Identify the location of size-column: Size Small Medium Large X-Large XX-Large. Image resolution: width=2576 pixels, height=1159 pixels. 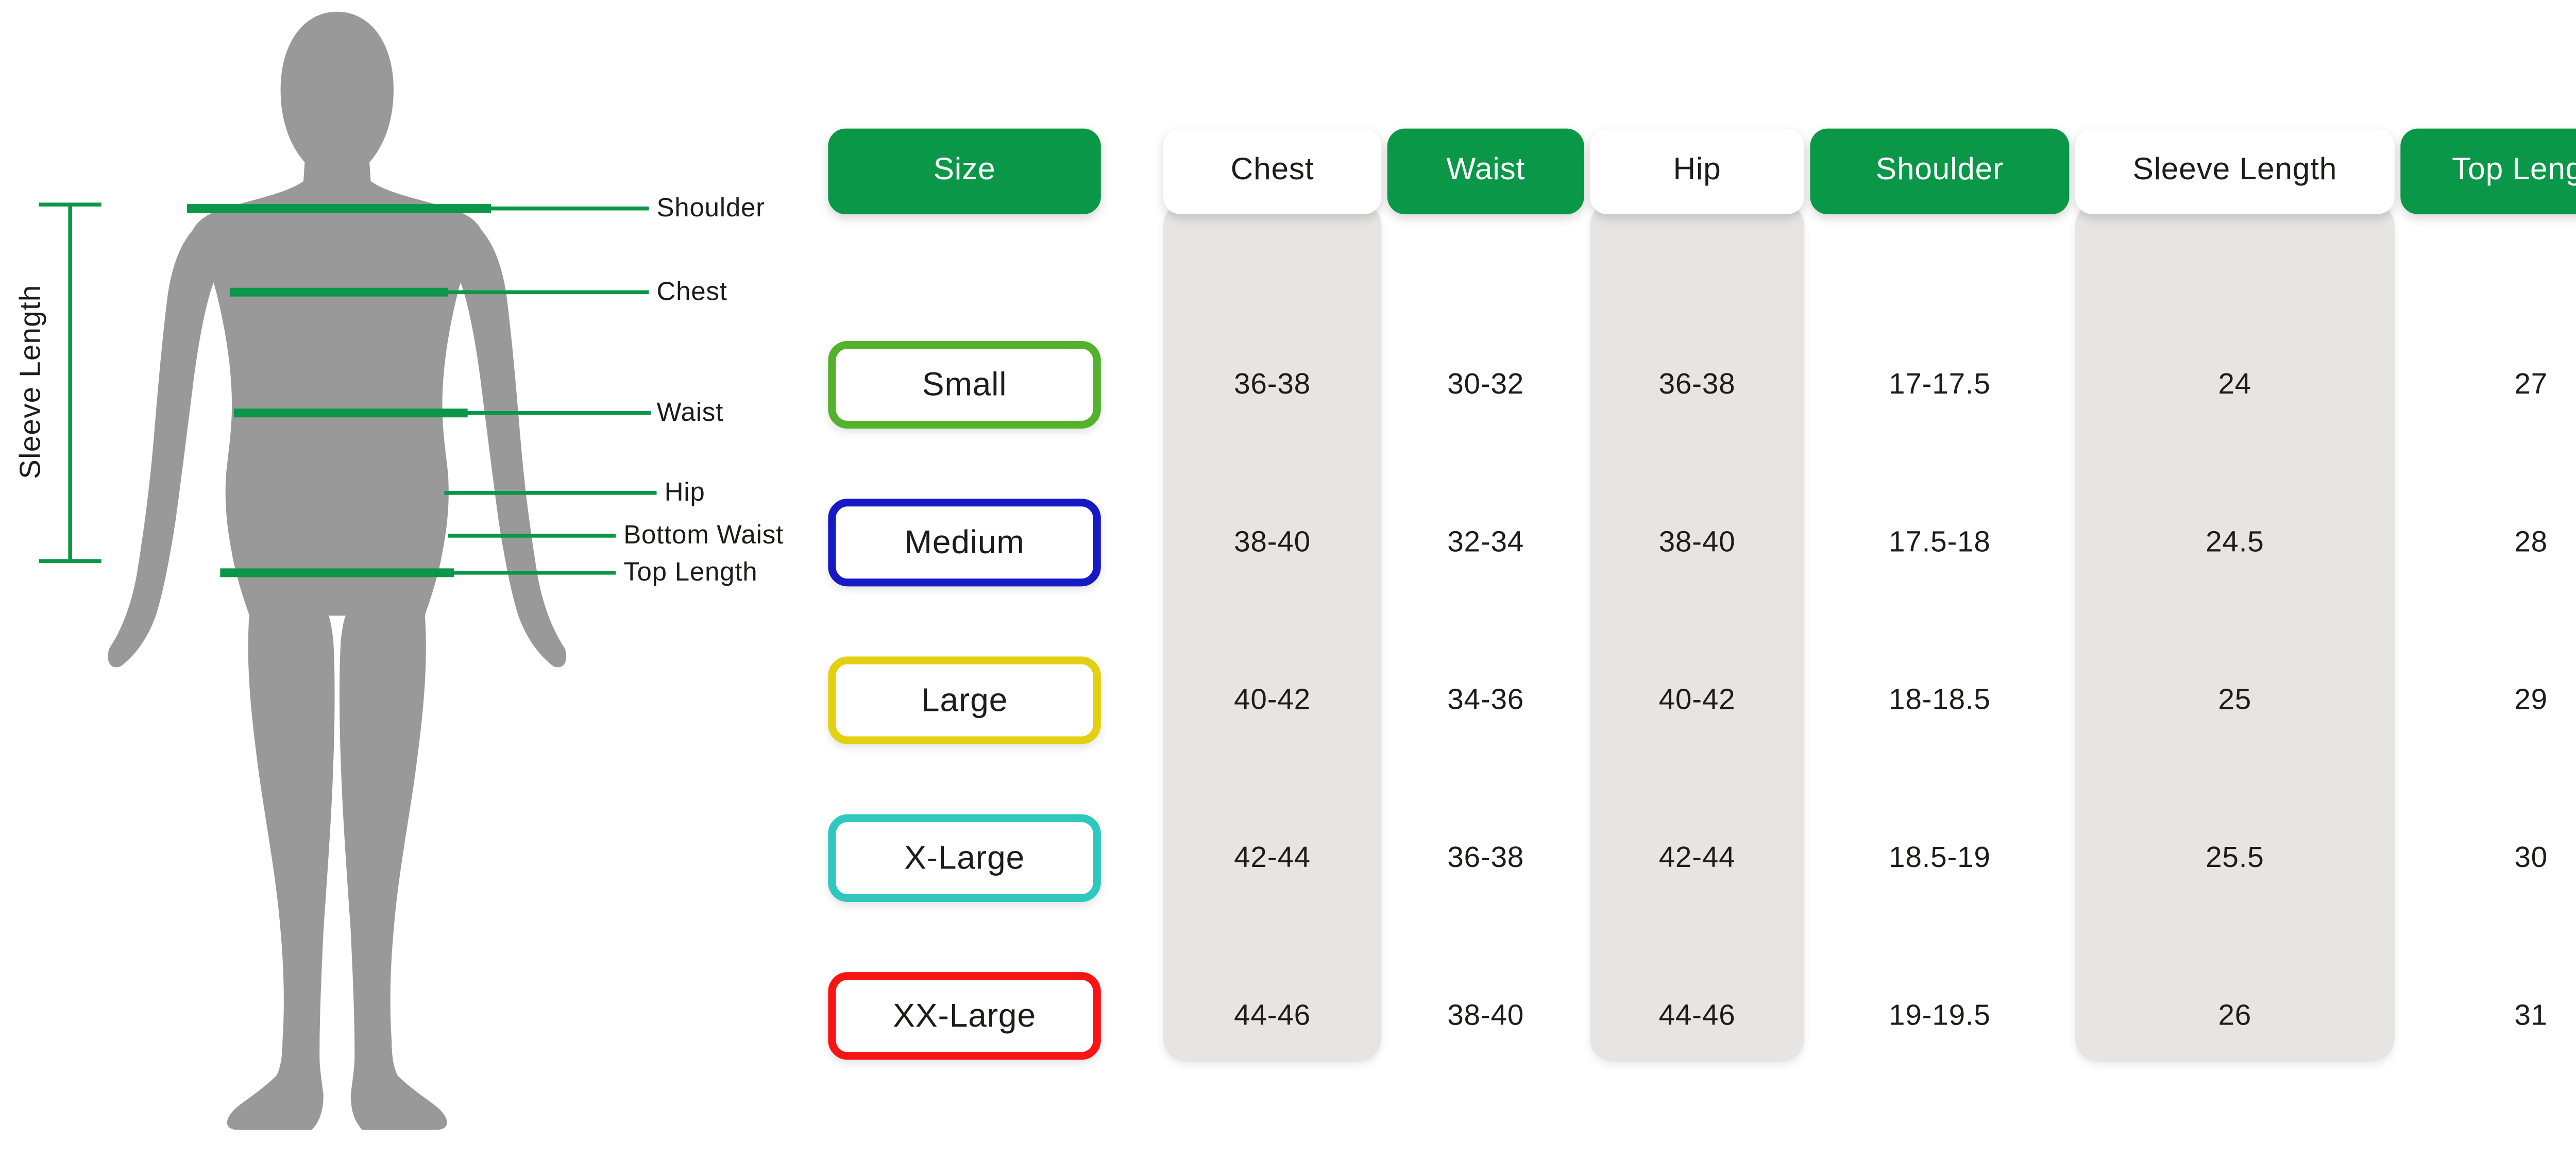
(965, 595).